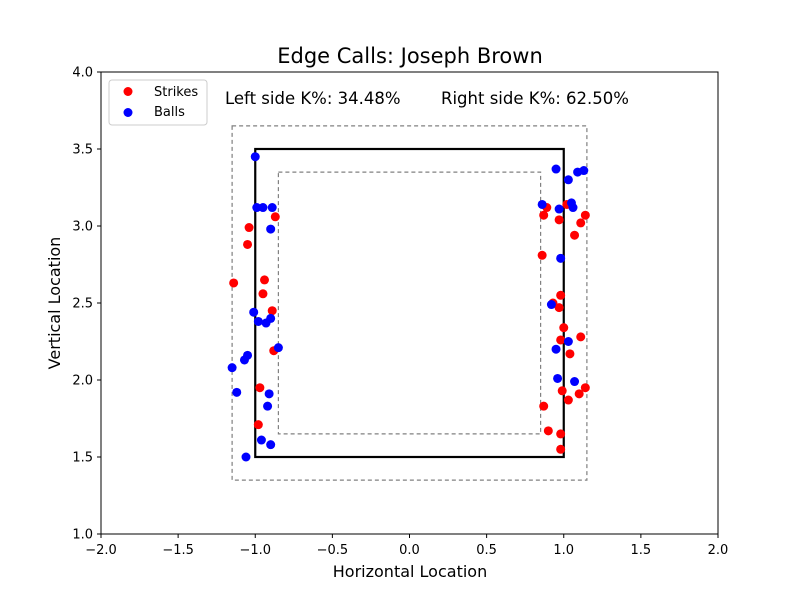  I want to click on y-axis: 1.0 1.5 2.0 2.5 3.0 3.5 4.0, so click(86, 304).